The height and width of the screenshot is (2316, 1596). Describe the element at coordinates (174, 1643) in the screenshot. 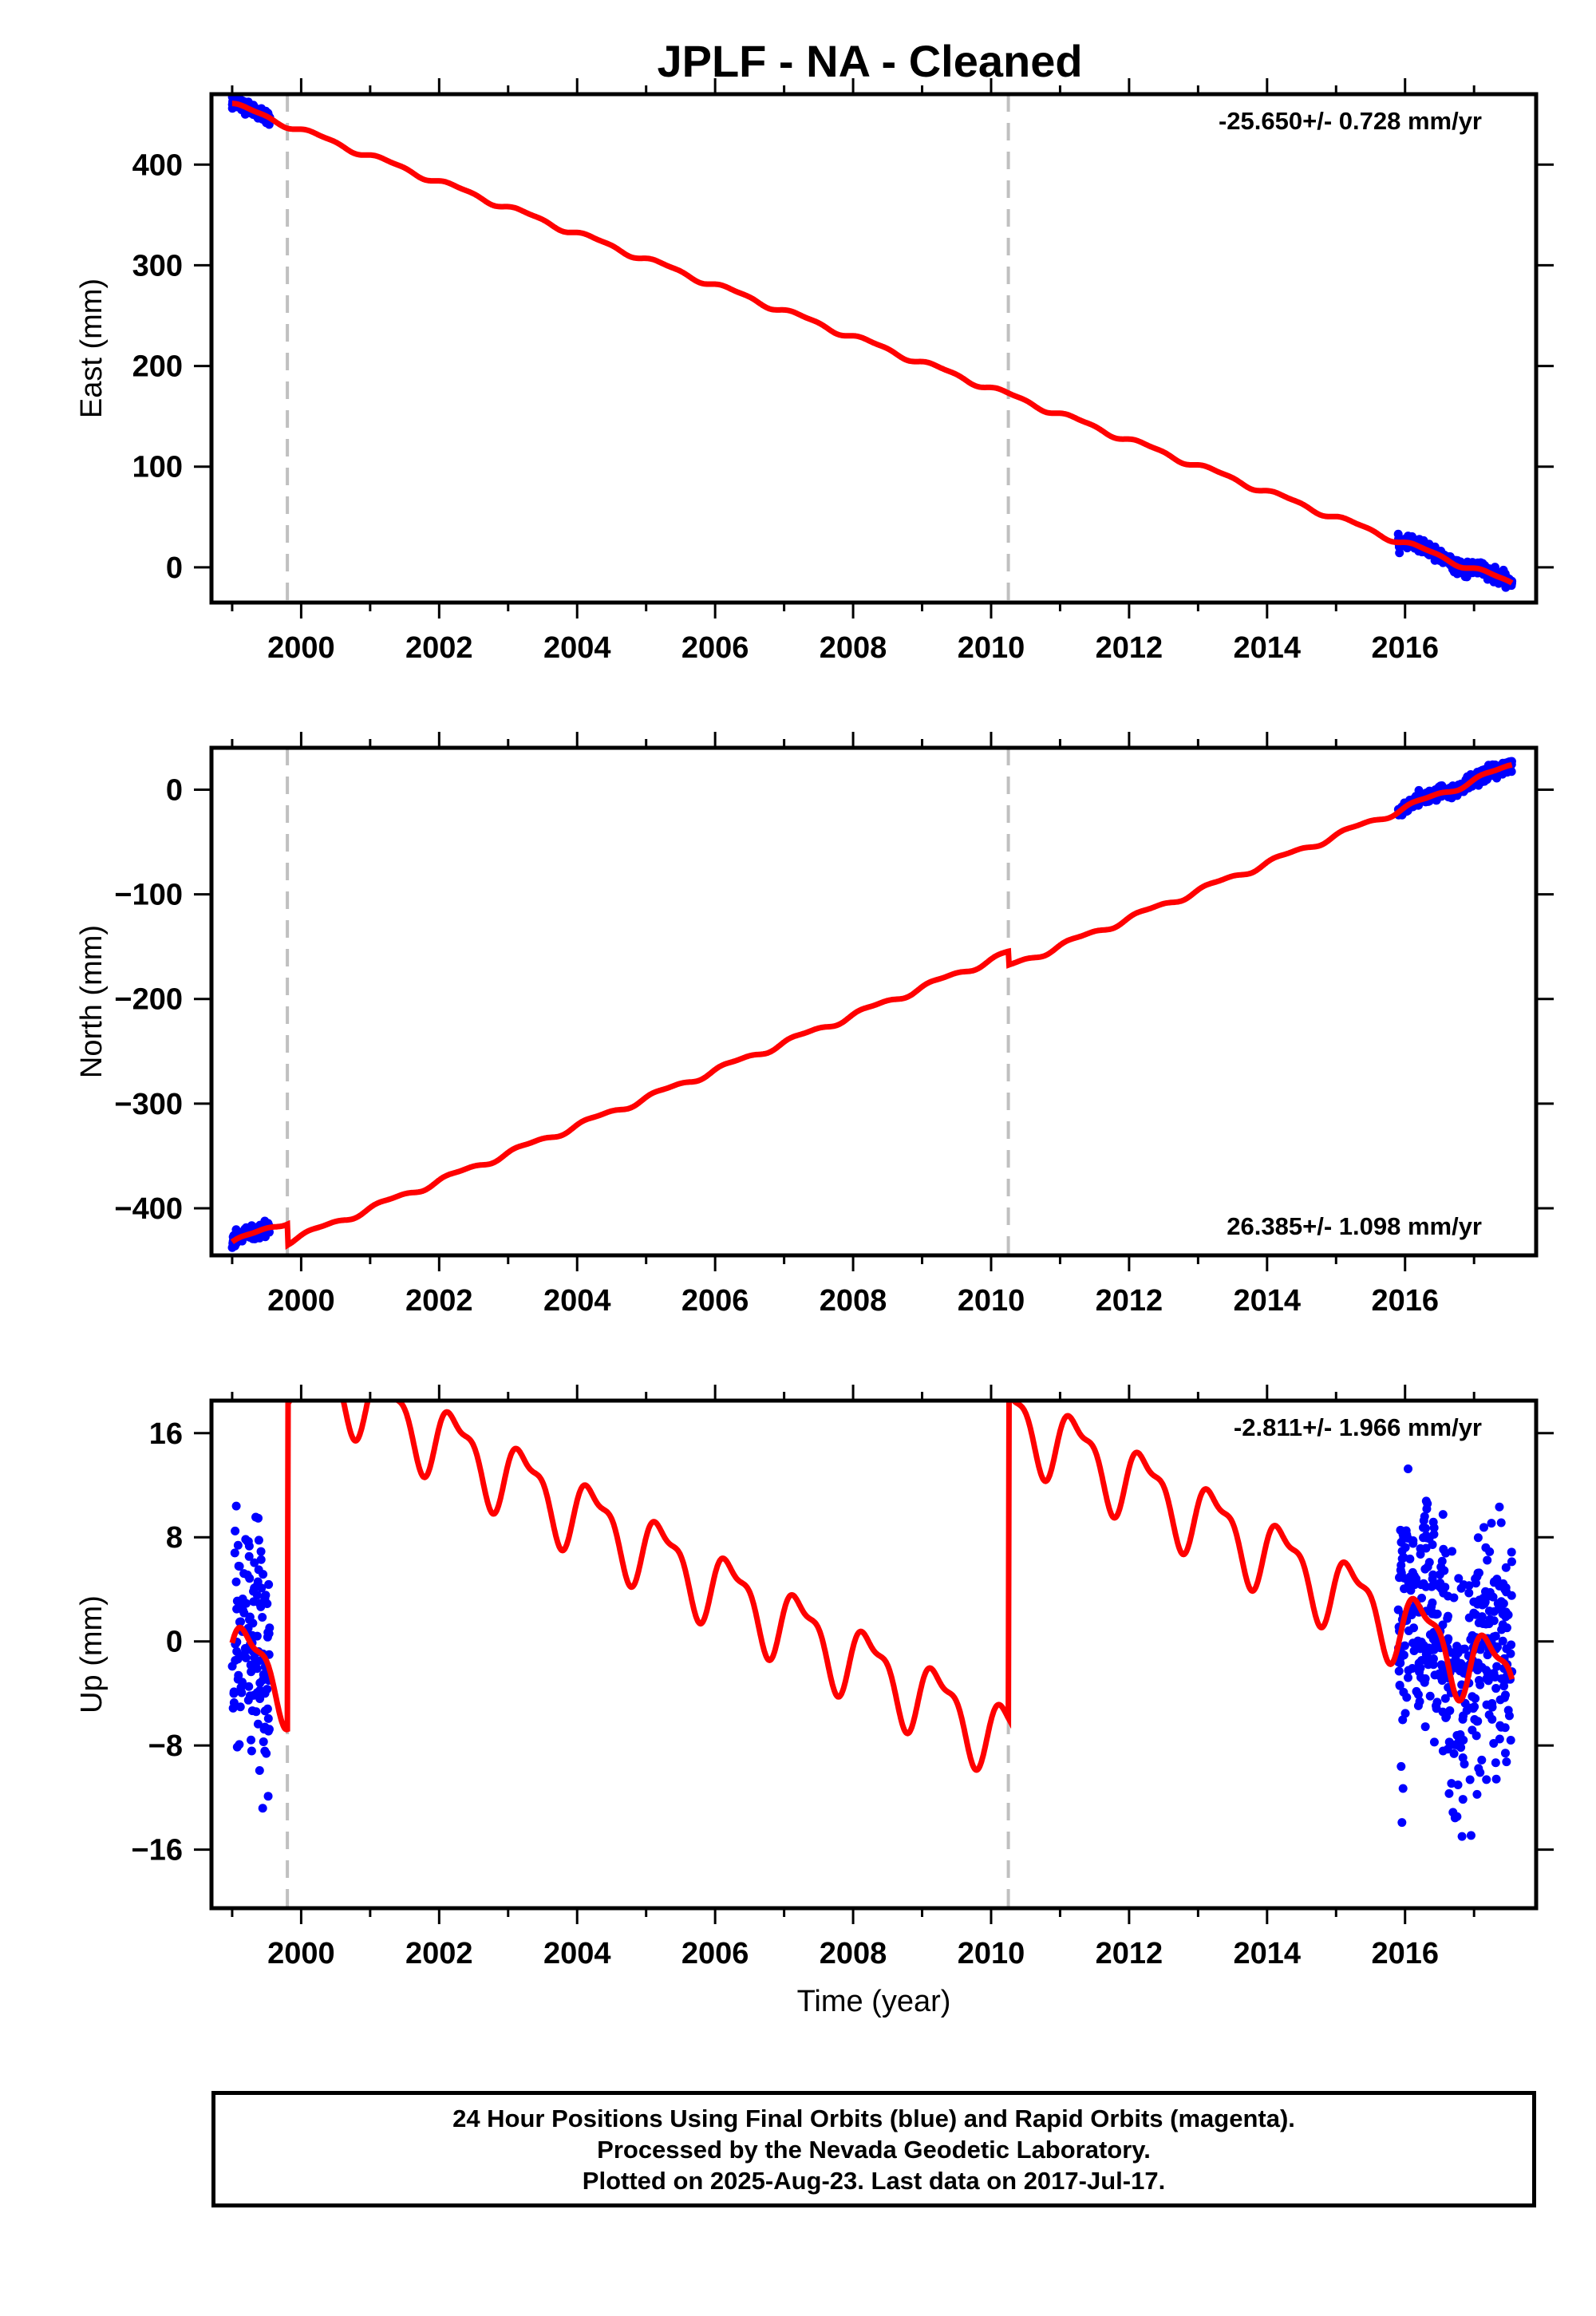

I see `y-tick-label: 0` at that location.